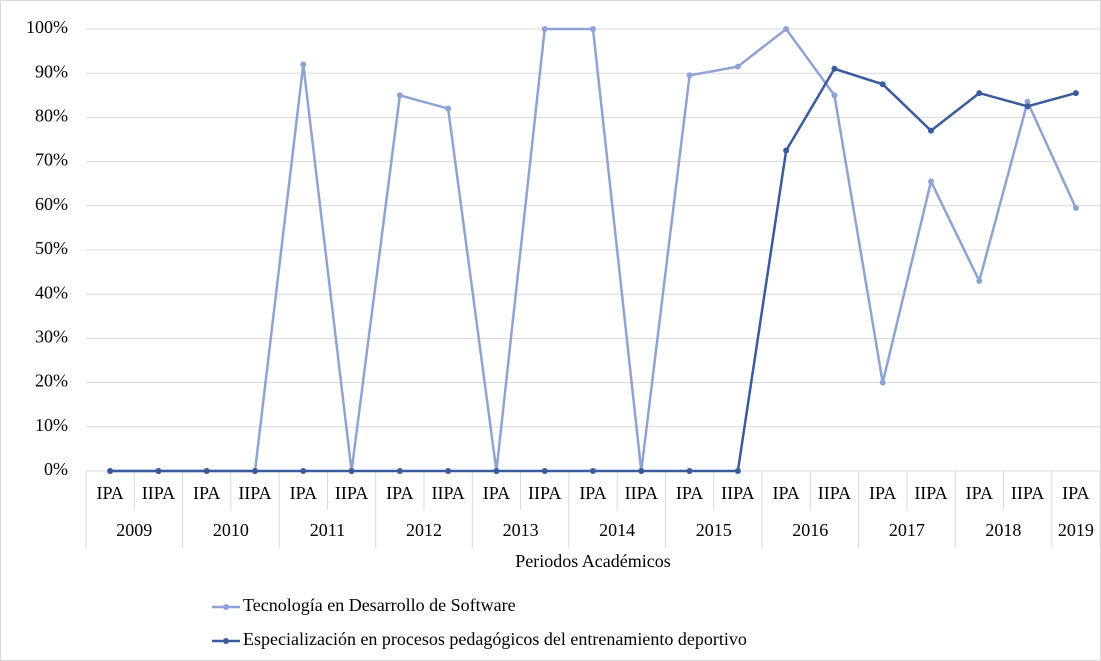 Image resolution: width=1101 pixels, height=661 pixels. What do you see at coordinates (327, 530) in the screenshot?
I see `x-group-label: 2011` at bounding box center [327, 530].